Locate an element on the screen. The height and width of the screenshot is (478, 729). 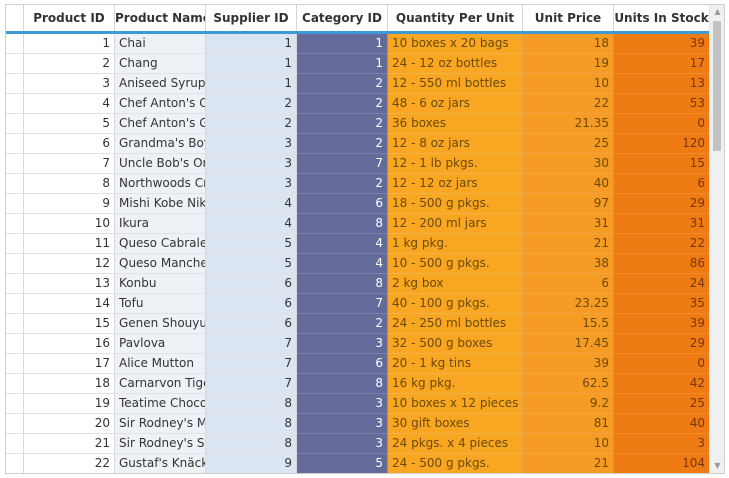
cell-unit-price: 97 is located at coordinates (568, 204).